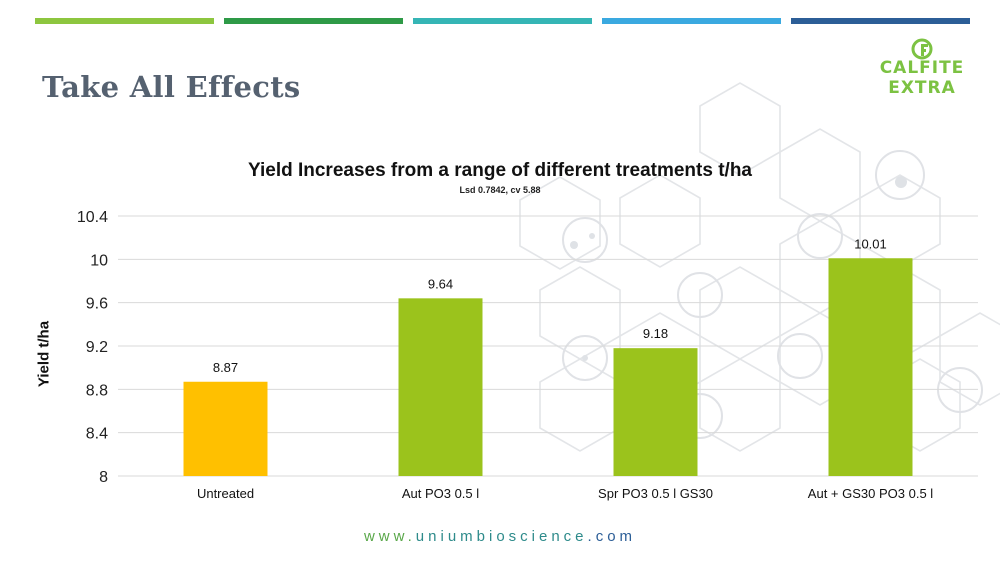 This screenshot has height=566, width=1000. What do you see at coordinates (655, 333) in the screenshot?
I see `data-label: 9.18` at bounding box center [655, 333].